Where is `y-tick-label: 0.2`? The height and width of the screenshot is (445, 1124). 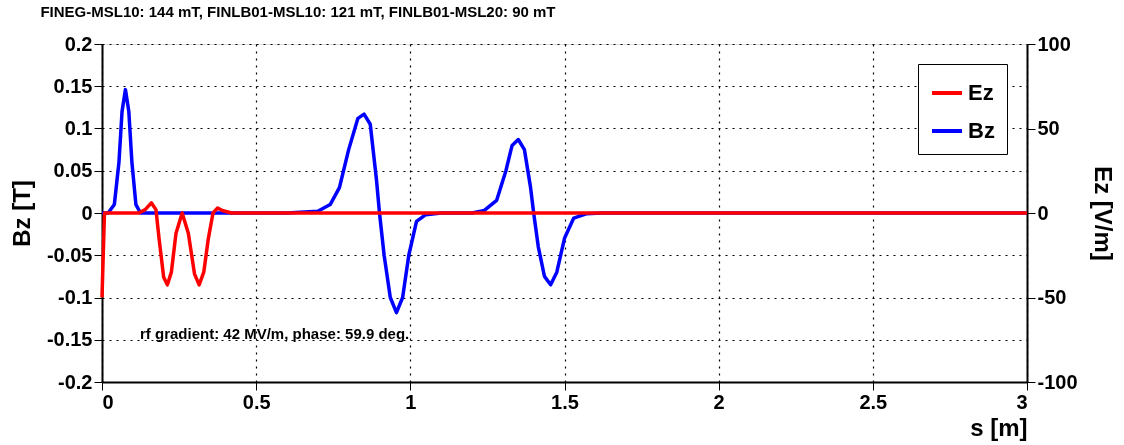 y-tick-label: 0.2 is located at coordinates (78, 43).